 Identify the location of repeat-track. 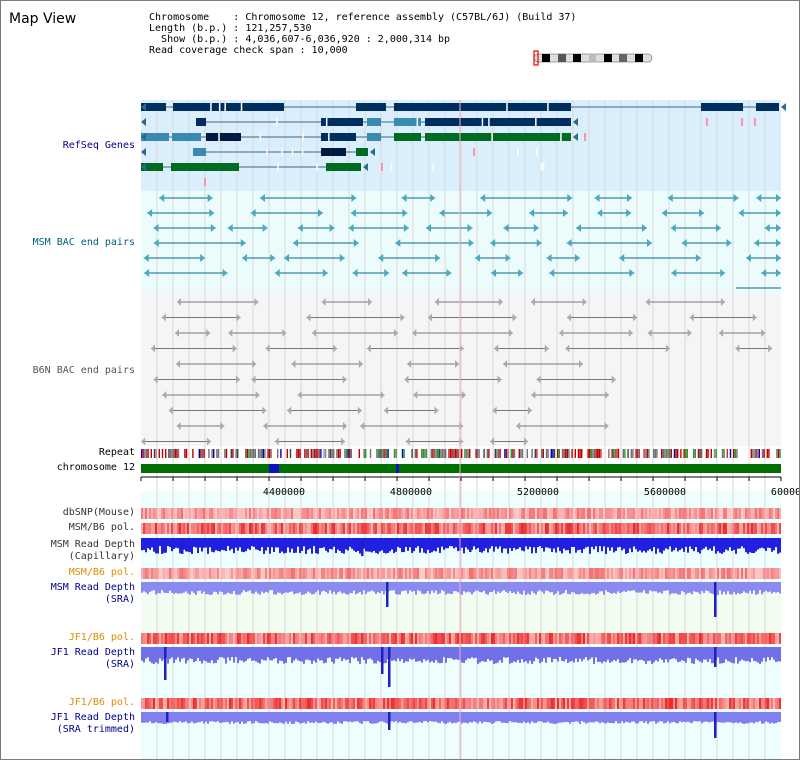
(461, 453).